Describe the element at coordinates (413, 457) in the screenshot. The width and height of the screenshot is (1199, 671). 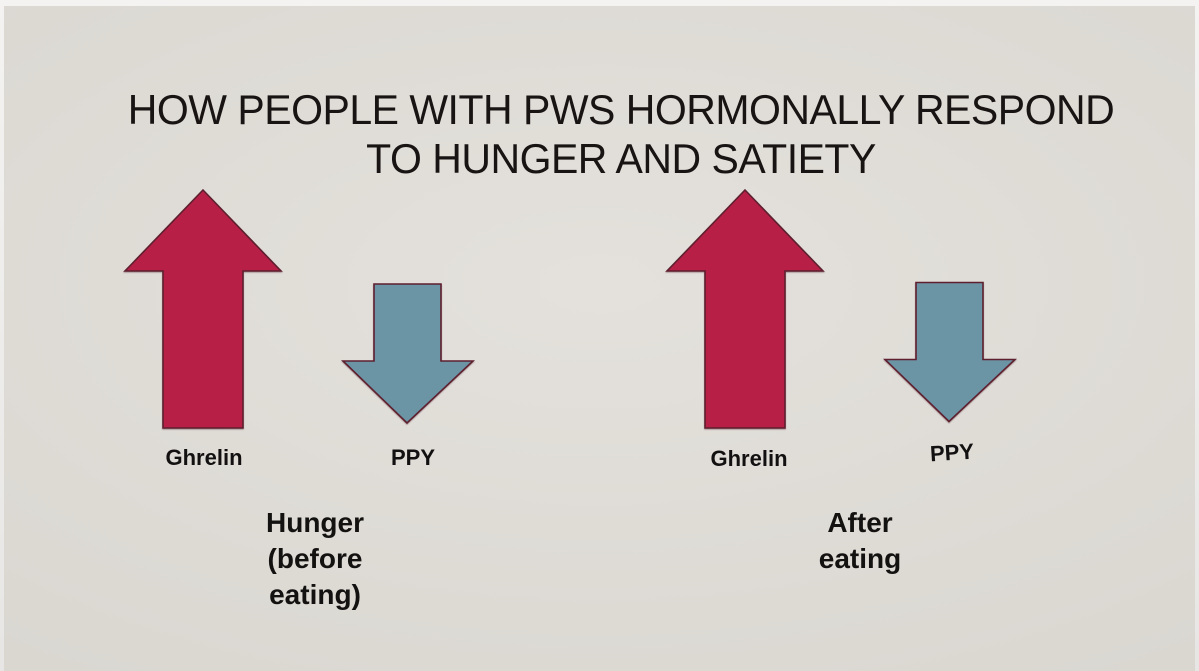
I see `ppy-label-before-eating: PPY` at that location.